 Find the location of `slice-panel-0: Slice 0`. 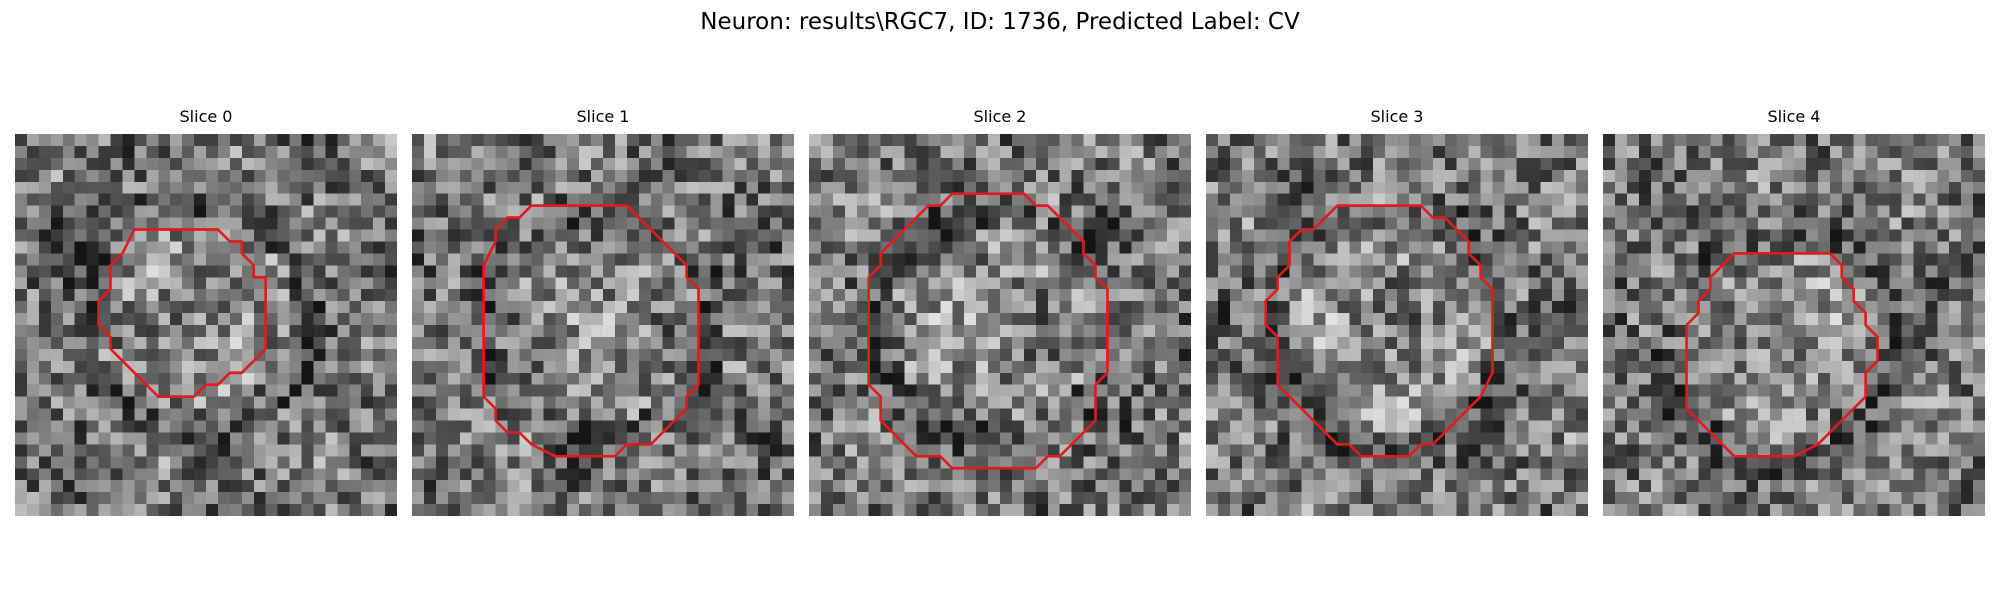

slice-panel-0: Slice 0 is located at coordinates (206, 316).